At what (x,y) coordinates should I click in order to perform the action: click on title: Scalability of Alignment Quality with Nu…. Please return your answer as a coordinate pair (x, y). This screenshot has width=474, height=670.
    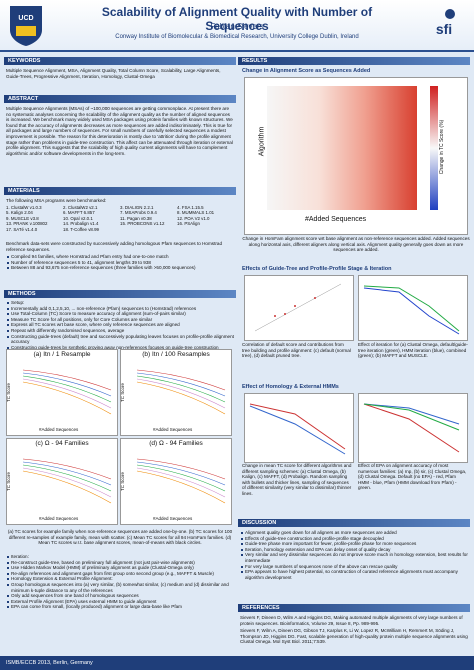
    Looking at the image, I should click on (237, 19).